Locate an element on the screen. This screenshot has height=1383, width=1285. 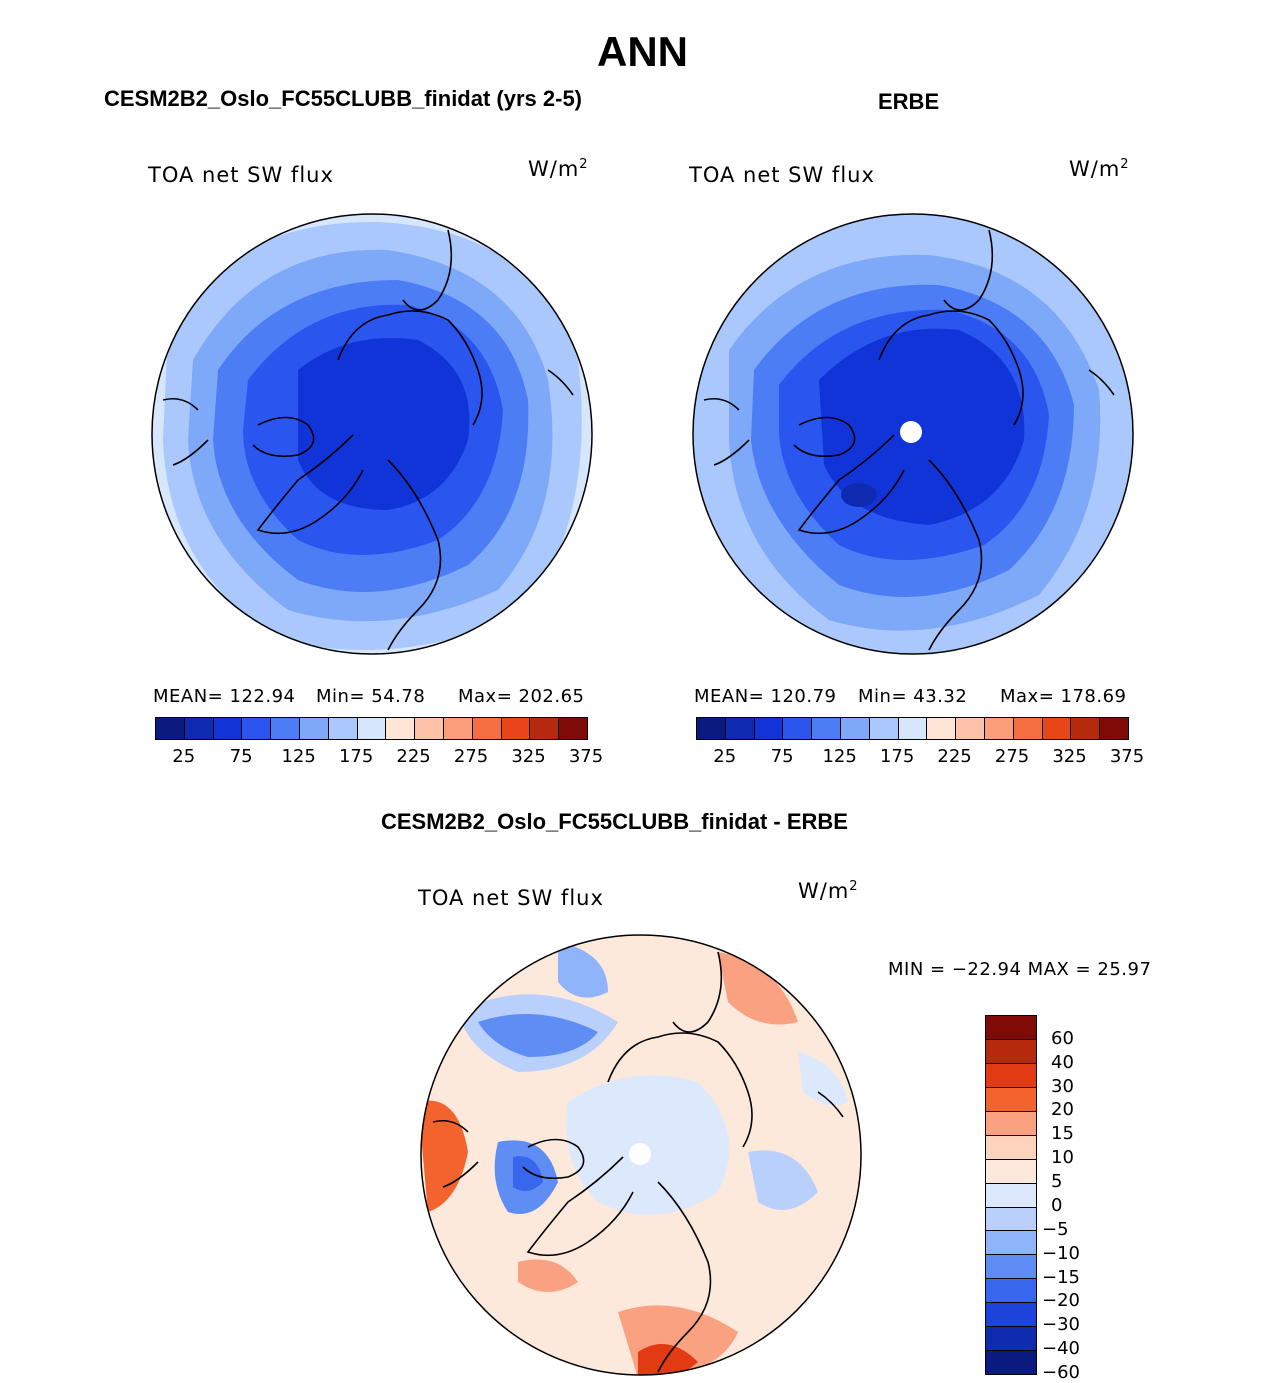
diff-colorbar-tick-label: 60 is located at coordinates (1062, 1038).